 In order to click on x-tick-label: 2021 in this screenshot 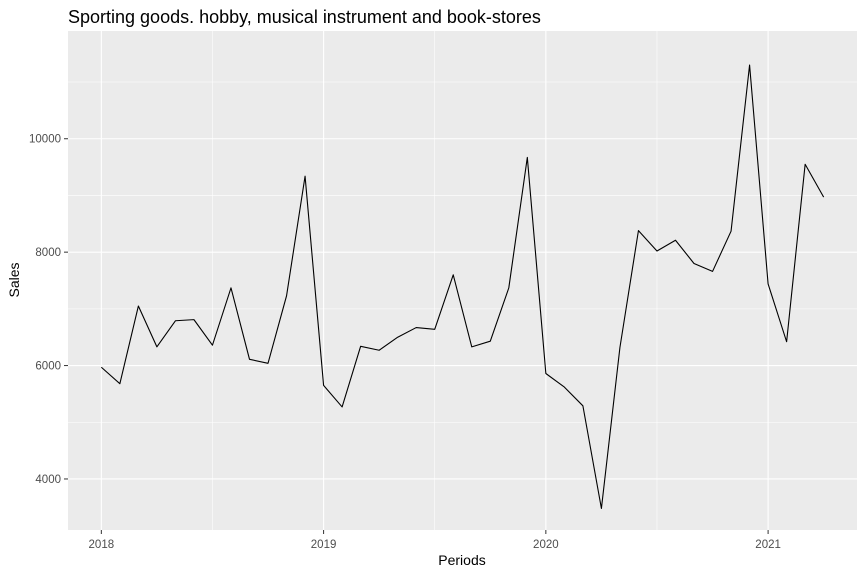, I will do `click(768, 545)`.